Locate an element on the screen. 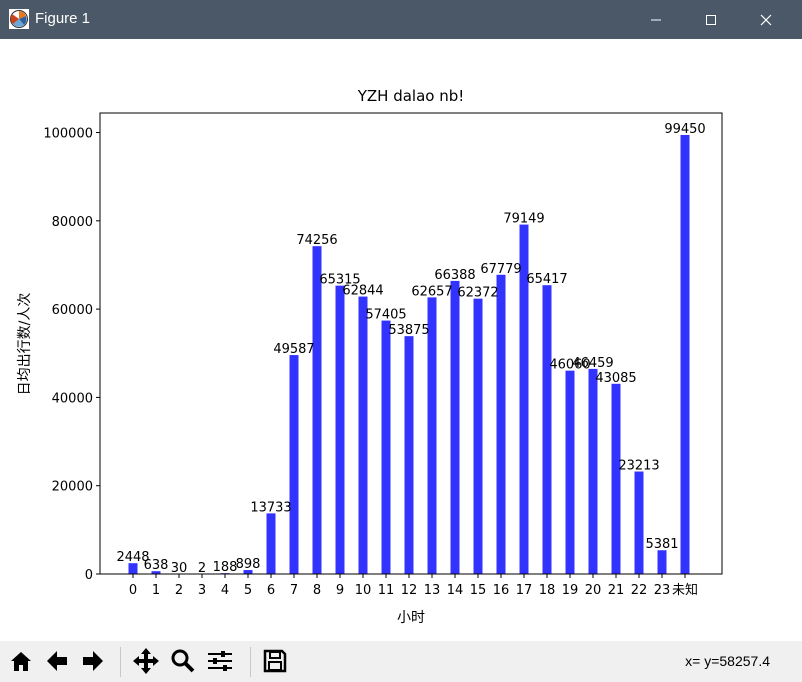  x-tick-label: 18 is located at coordinates (547, 590).